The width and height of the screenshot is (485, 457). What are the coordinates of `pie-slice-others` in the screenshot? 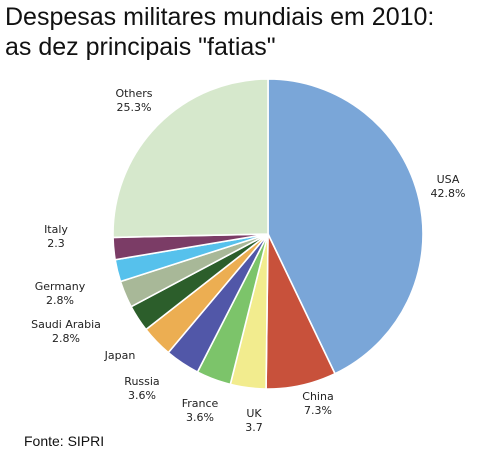 It's located at (190, 158).